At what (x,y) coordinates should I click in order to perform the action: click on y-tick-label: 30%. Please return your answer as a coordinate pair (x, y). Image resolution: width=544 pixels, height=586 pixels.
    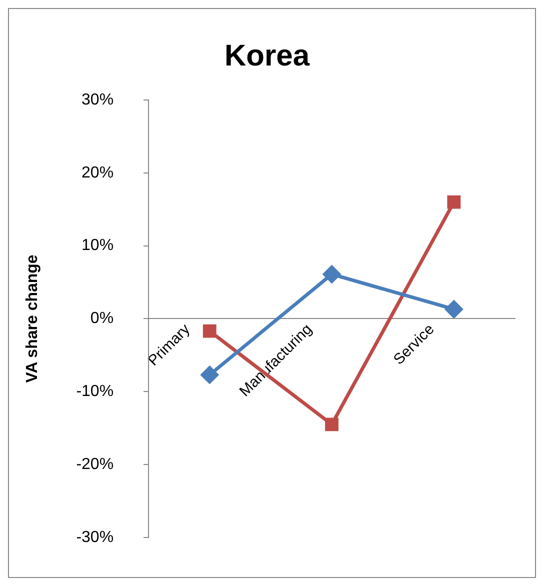
    Looking at the image, I should click on (98, 99).